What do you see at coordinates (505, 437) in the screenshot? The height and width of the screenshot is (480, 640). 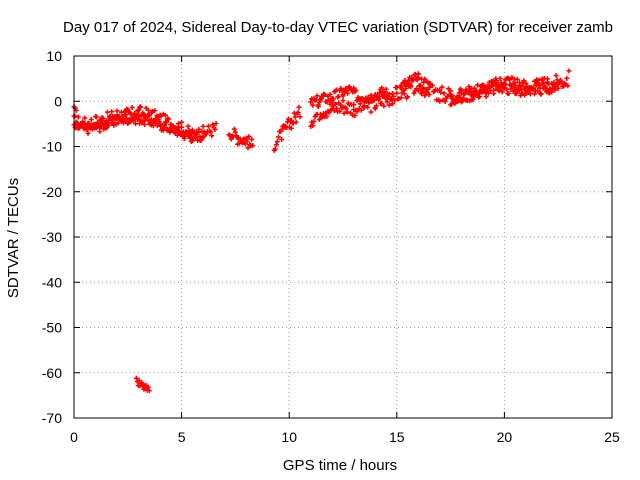 I see `x-tick-label: 20` at bounding box center [505, 437].